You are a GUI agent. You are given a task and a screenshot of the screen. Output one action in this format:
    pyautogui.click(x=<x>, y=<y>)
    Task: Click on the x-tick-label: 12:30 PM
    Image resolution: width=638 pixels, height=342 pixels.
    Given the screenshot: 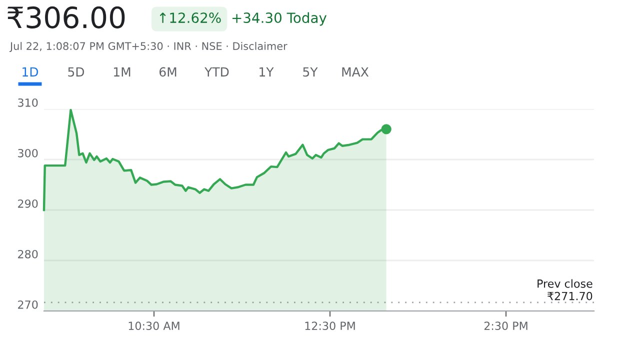 What is the action you would take?
    pyautogui.click(x=330, y=326)
    